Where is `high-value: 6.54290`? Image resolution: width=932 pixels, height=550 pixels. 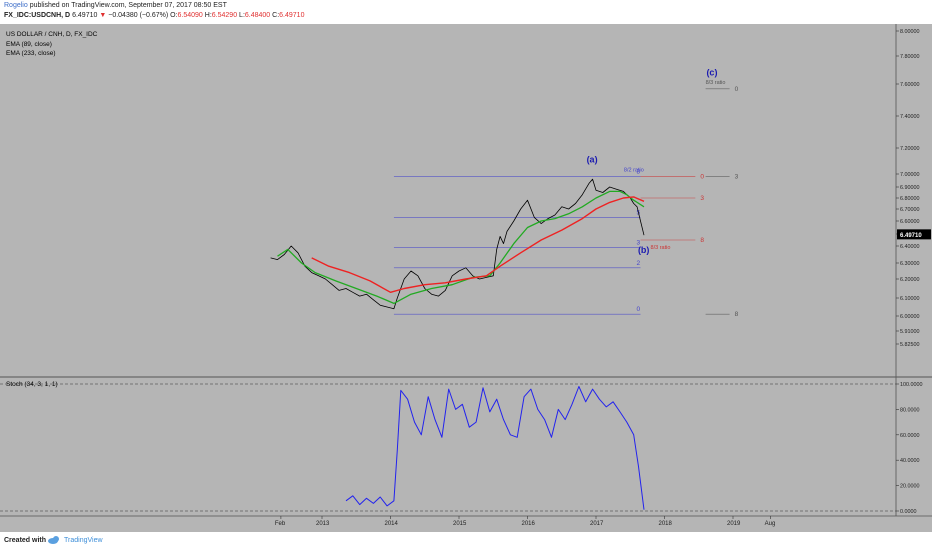
high-value: 6.54290 is located at coordinates (224, 15).